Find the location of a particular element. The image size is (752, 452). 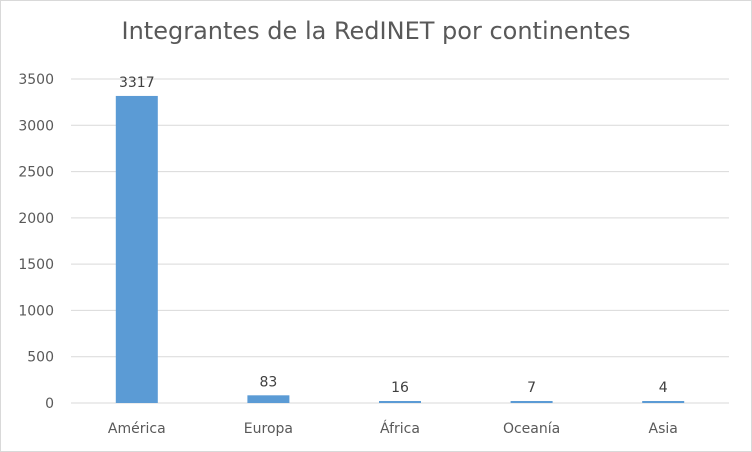

x-tick-label: Europa is located at coordinates (268, 429).